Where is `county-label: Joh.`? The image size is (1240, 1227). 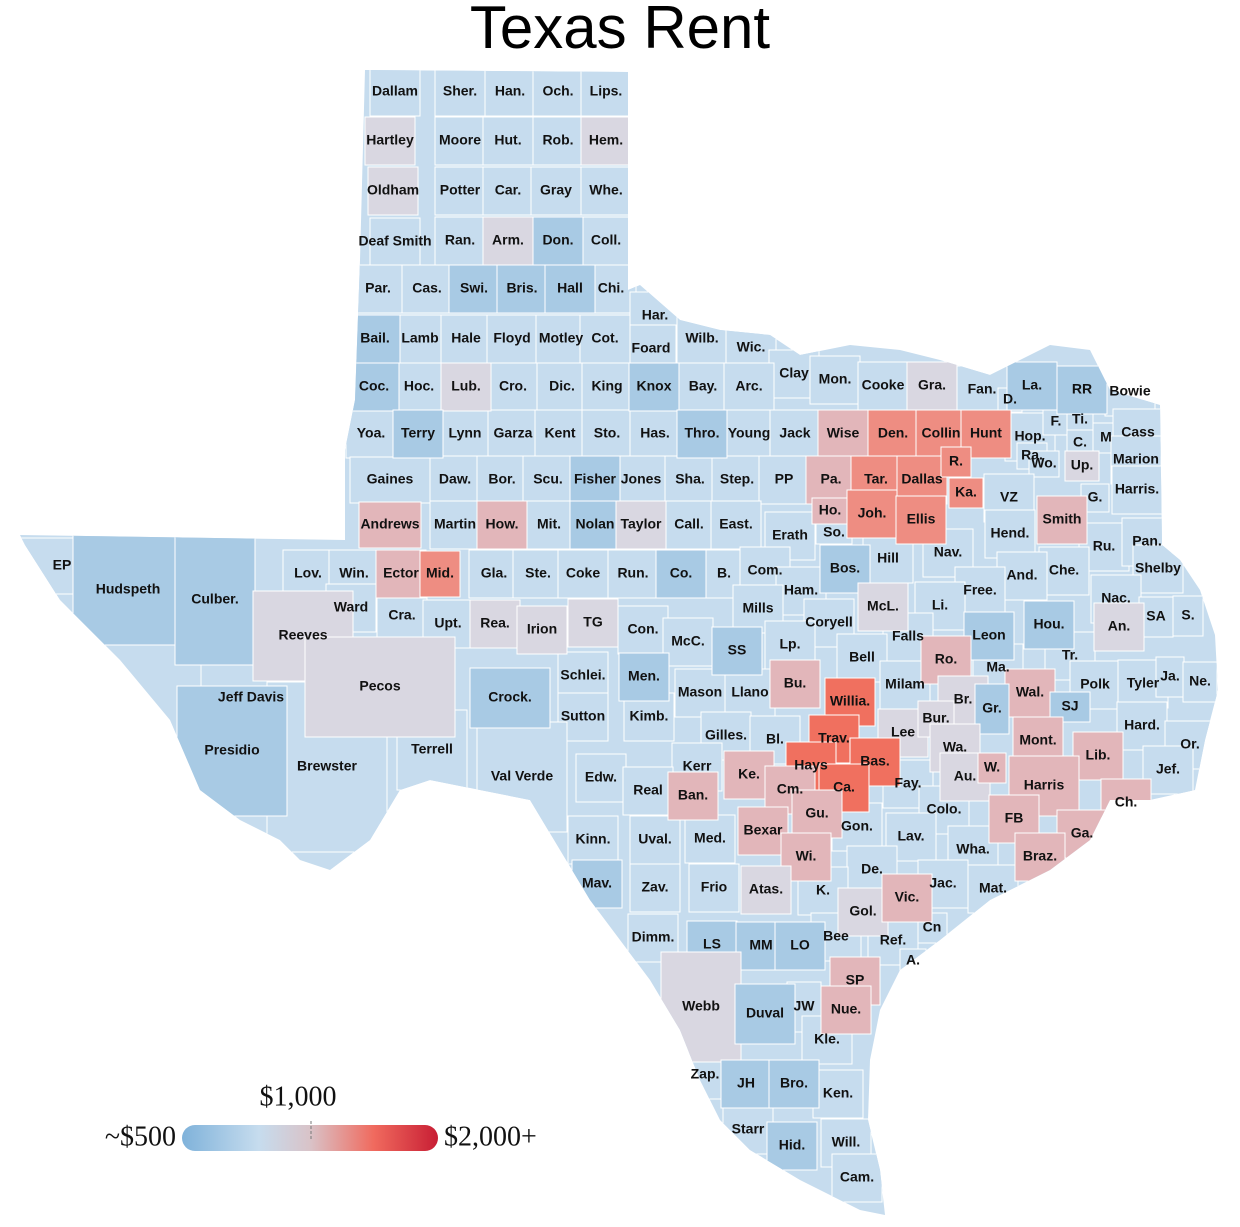 county-label: Joh. is located at coordinates (872, 513).